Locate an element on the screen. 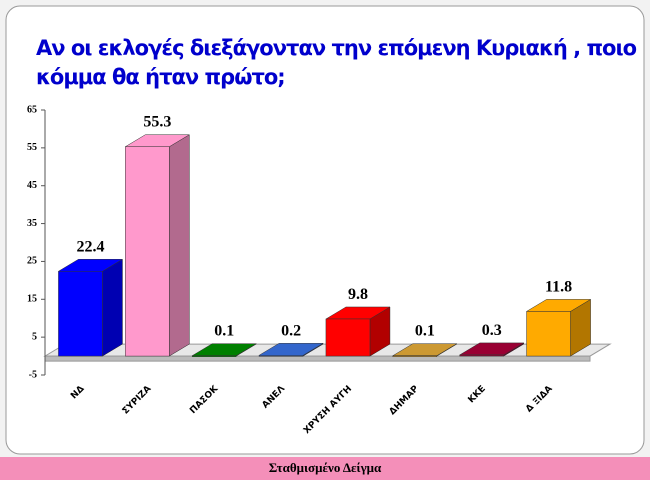  y-tick-label: 15 is located at coordinates (32, 299).